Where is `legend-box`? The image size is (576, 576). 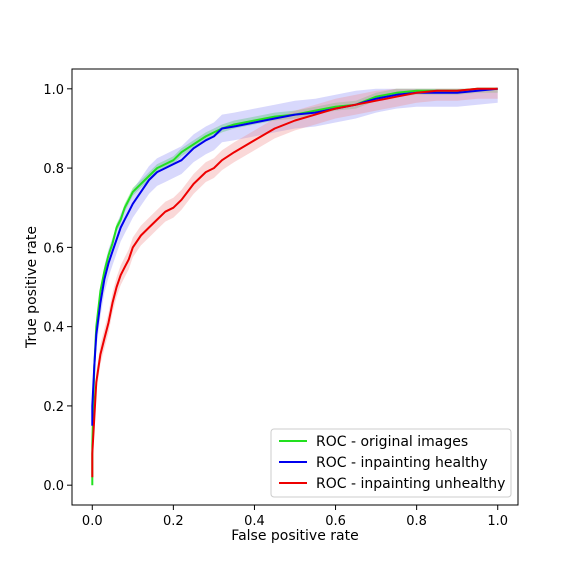 legend-box is located at coordinates (391, 463).